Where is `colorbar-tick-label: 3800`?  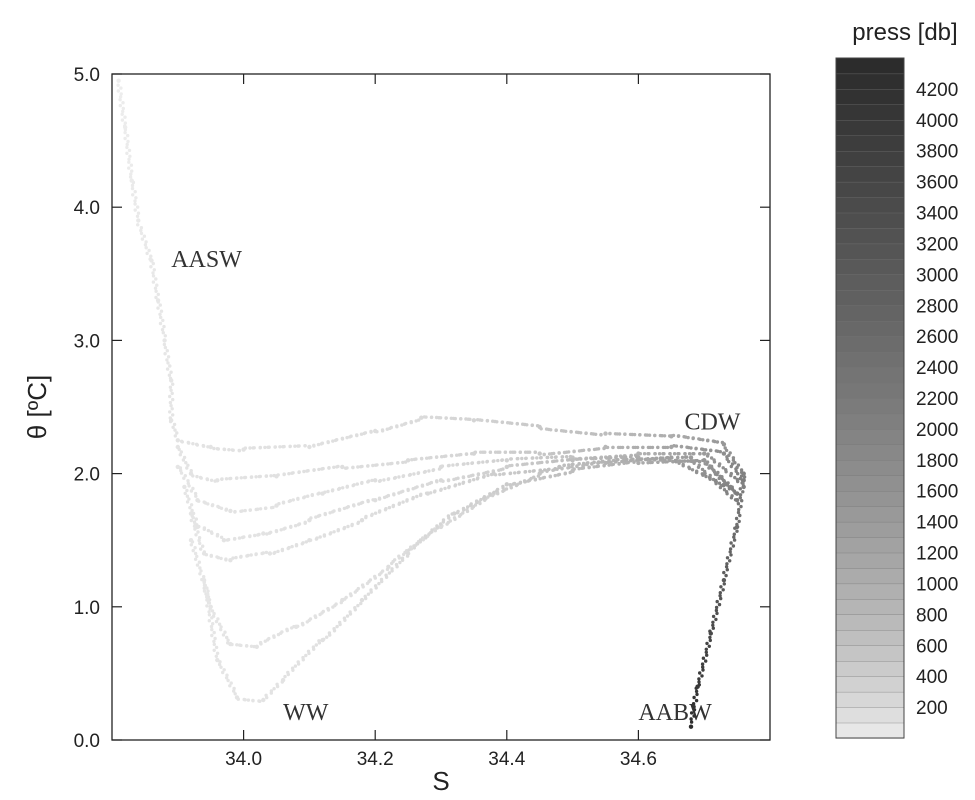 colorbar-tick-label: 3800 is located at coordinates (937, 152).